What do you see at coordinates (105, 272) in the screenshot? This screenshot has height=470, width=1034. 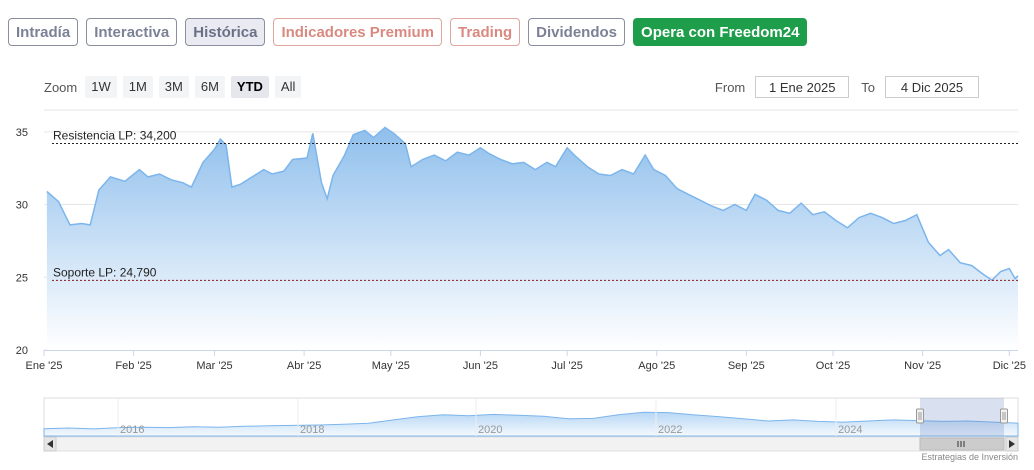 I see `support-label: Soporte LP: 24,790` at bounding box center [105, 272].